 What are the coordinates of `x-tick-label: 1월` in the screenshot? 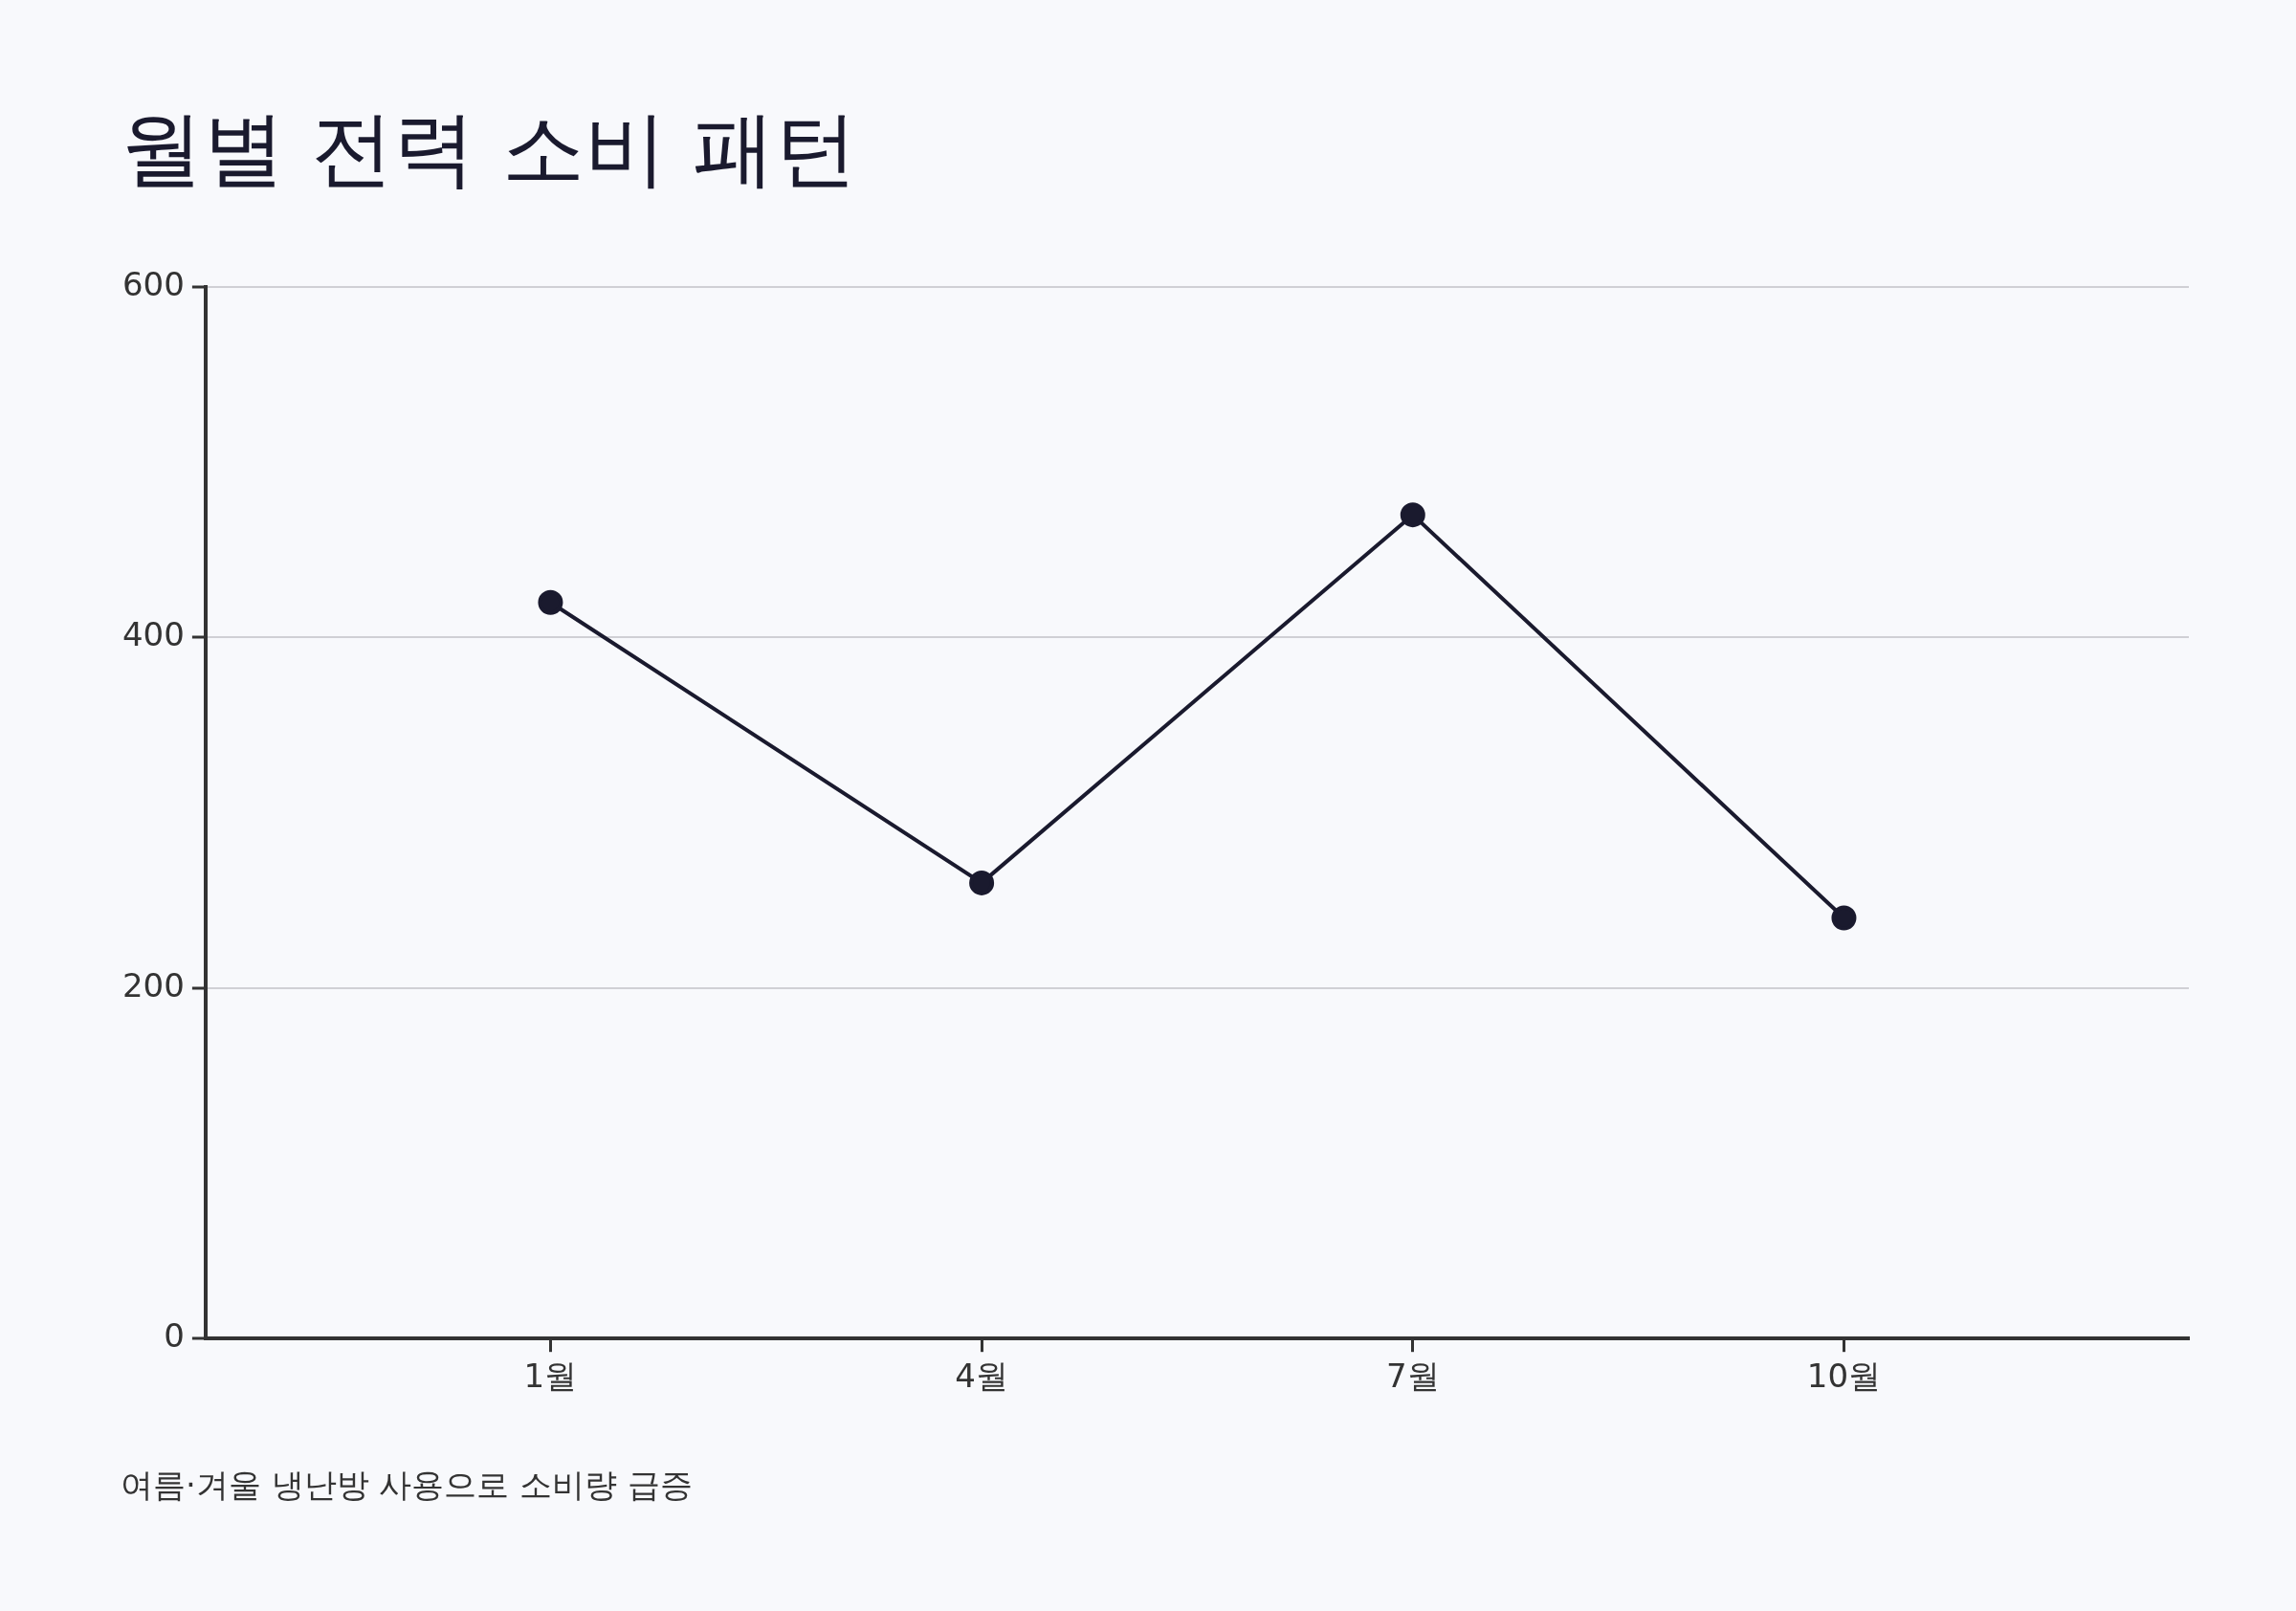 It's located at (550, 1376).